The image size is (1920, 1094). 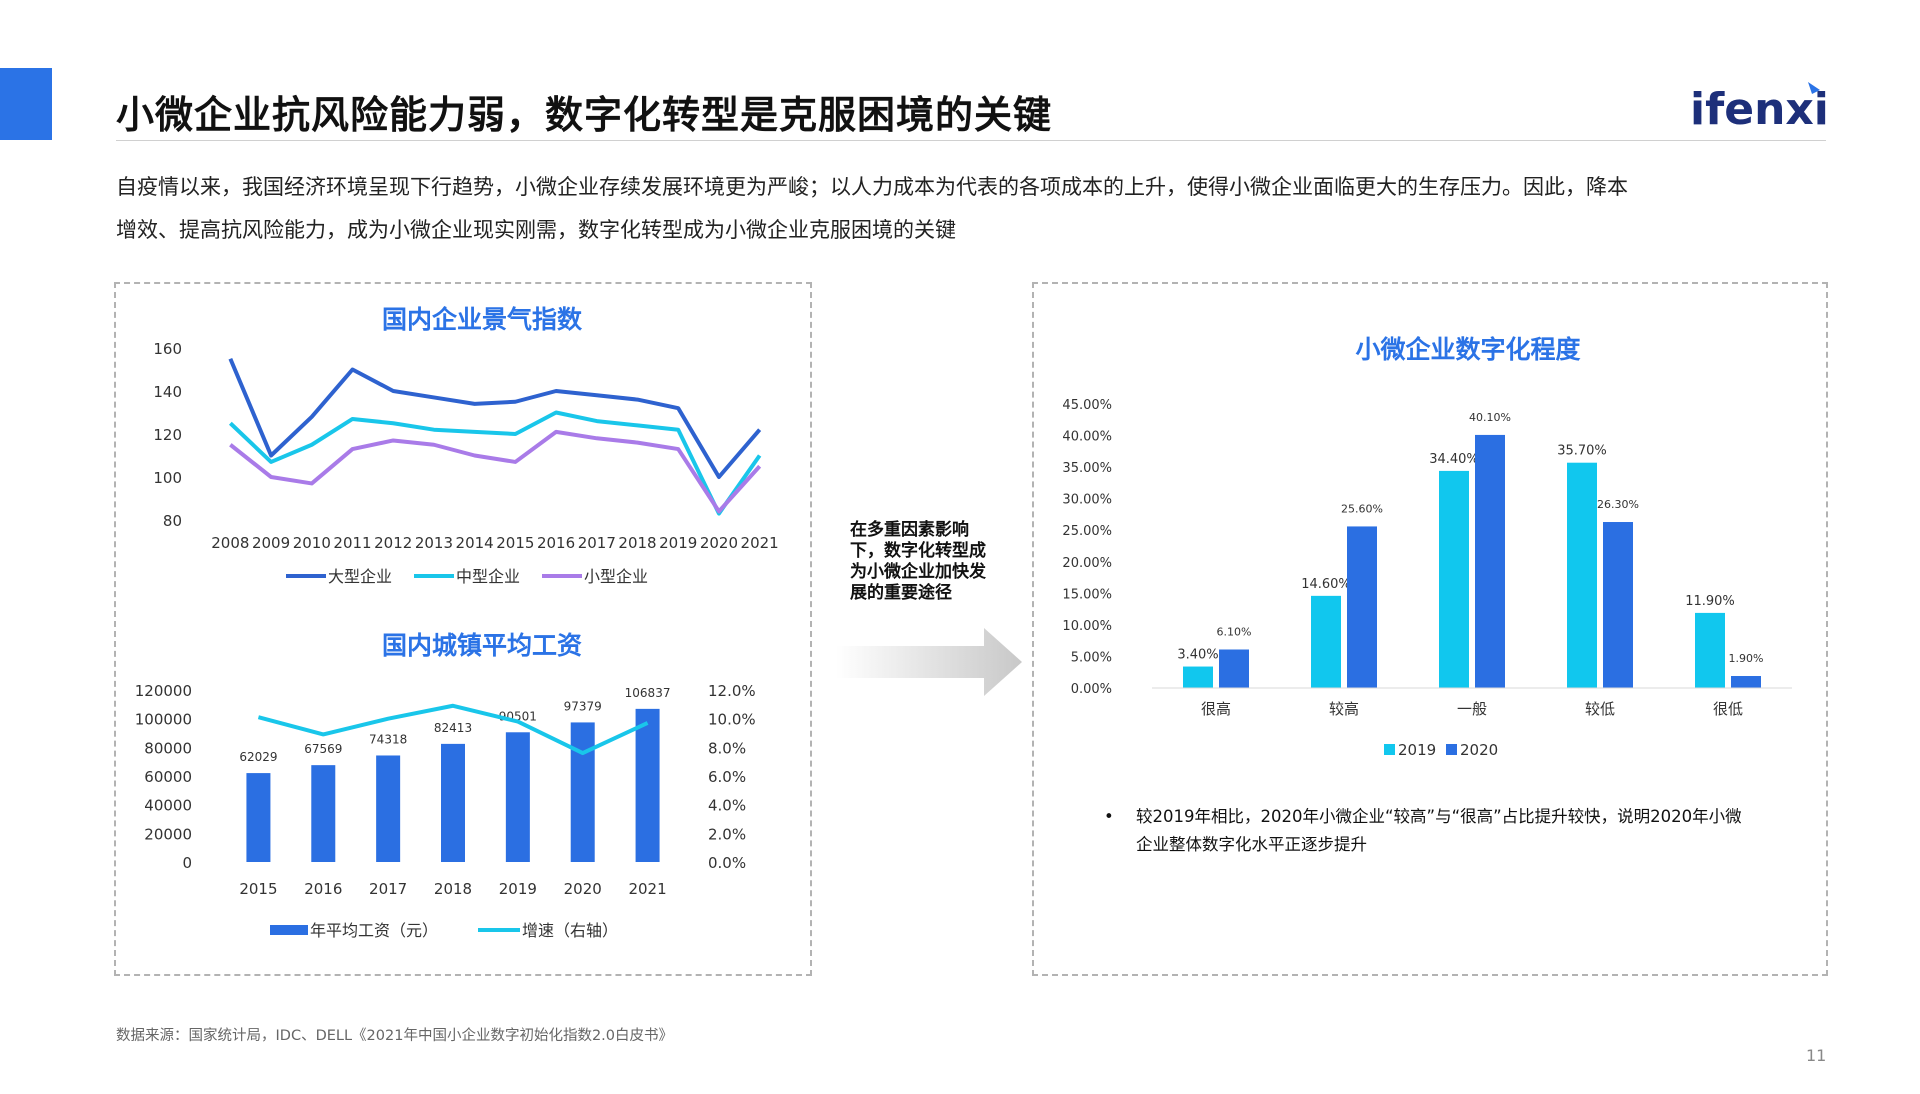 What do you see at coordinates (163, 720) in the screenshot?
I see `y-tick-label: 100000` at bounding box center [163, 720].